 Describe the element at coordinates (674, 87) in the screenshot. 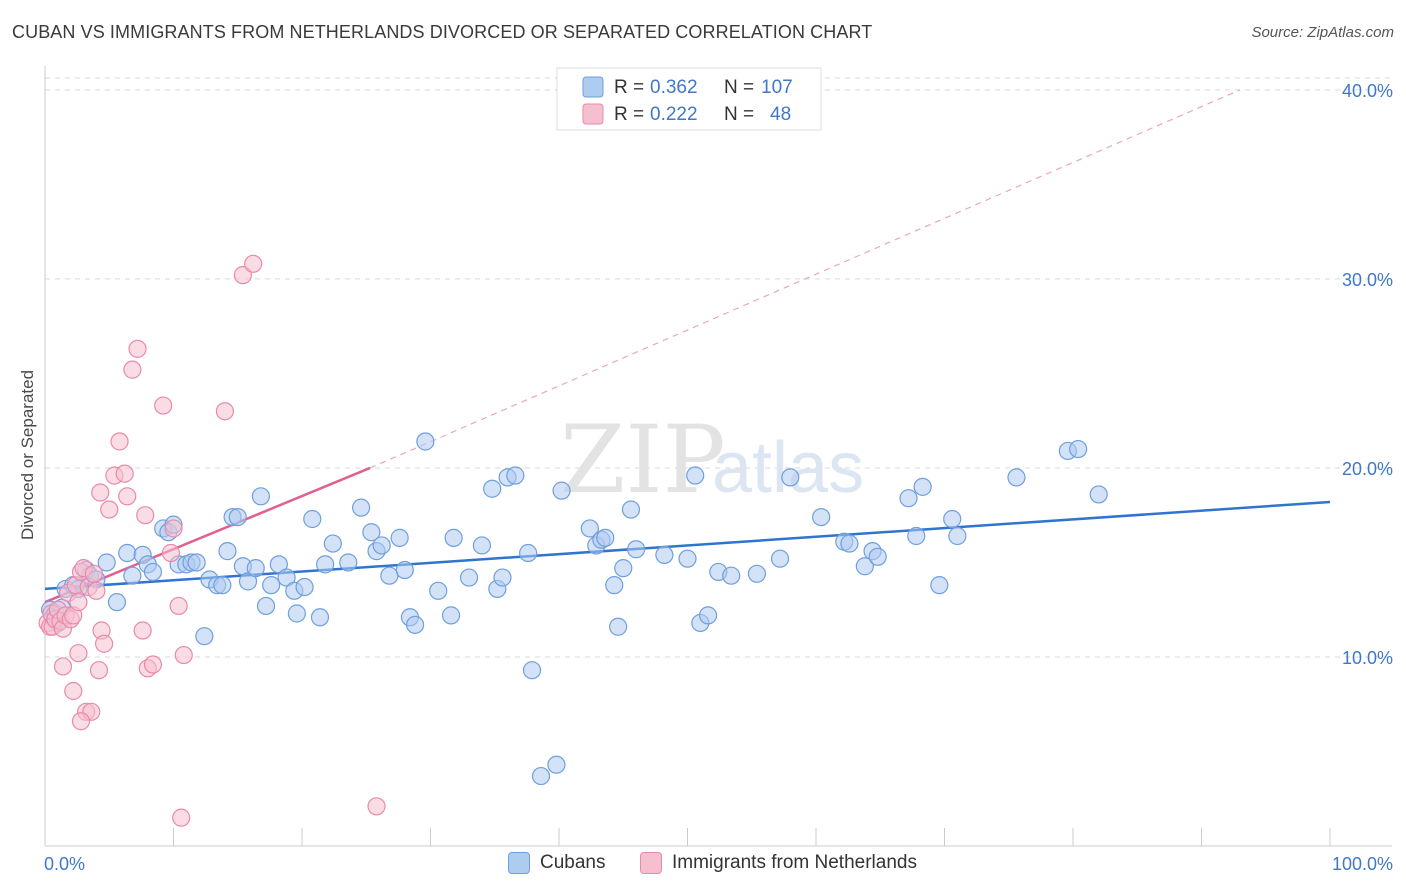

I see `legend-r-value-1: 0.362` at that location.